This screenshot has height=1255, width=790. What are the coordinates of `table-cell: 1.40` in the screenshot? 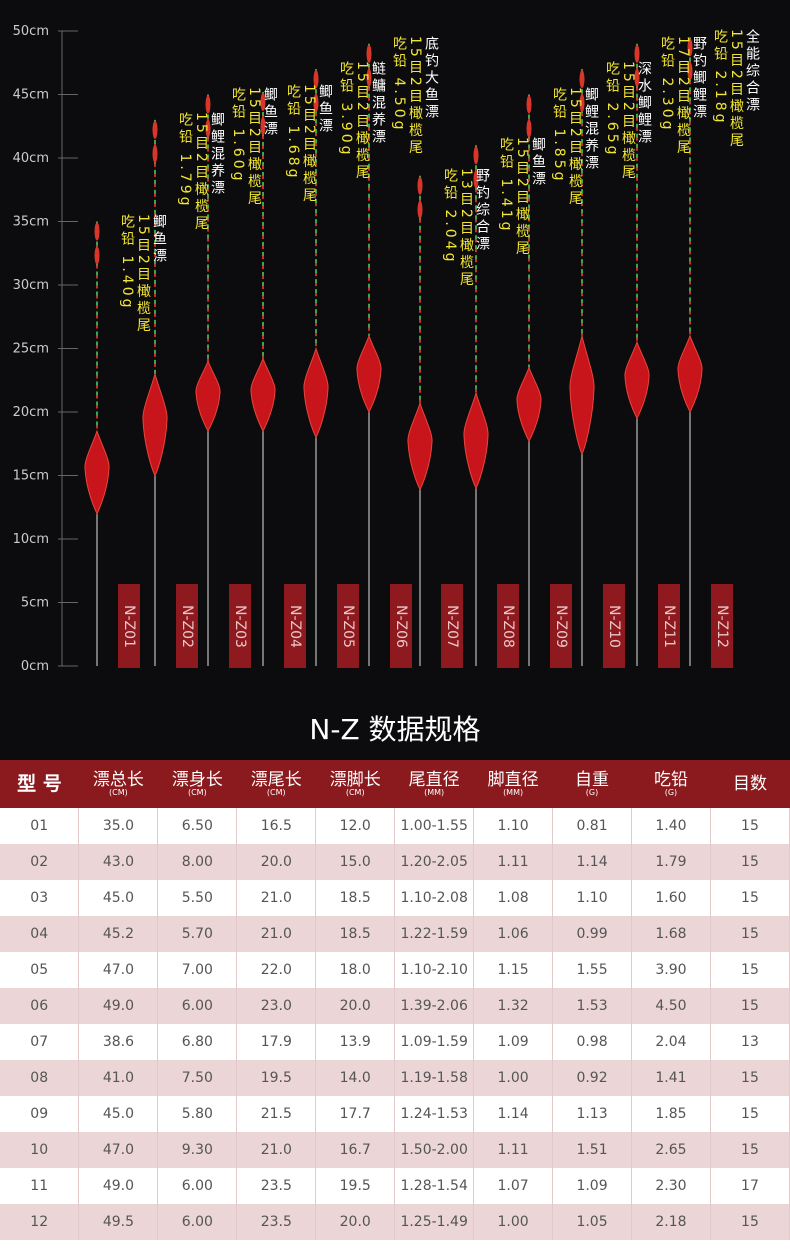 It's located at (671, 826).